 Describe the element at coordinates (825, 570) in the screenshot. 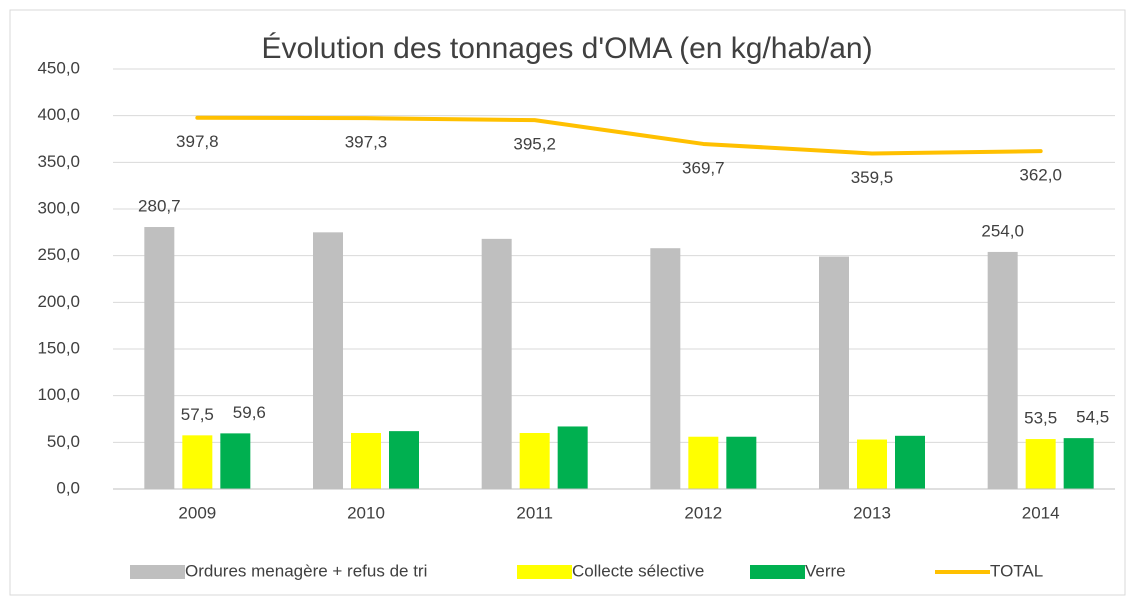

I see `legend-label: Verre` at that location.